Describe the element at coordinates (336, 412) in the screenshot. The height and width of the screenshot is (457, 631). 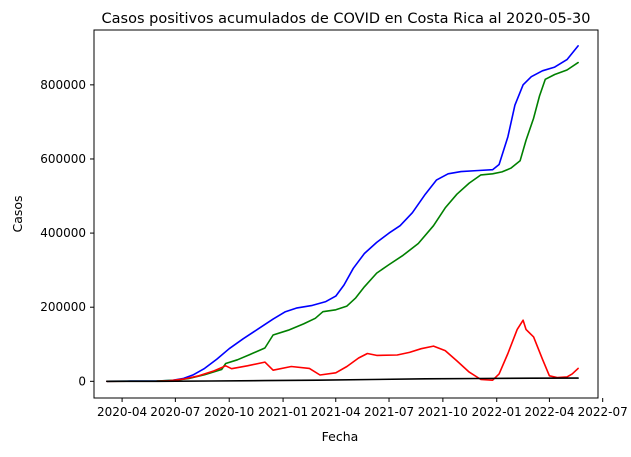
I see `x-tick-label: 2021-04` at that location.